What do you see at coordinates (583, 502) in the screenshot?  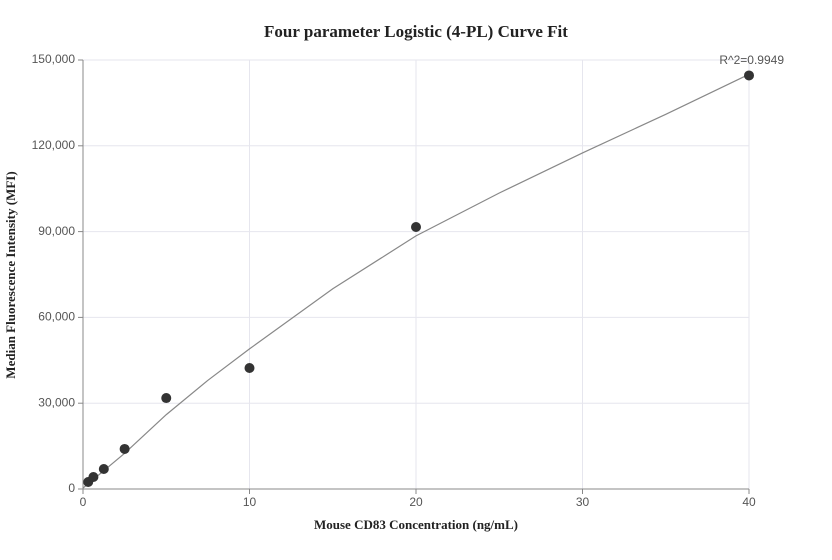 I see `x-tick-label: 30` at bounding box center [583, 502].